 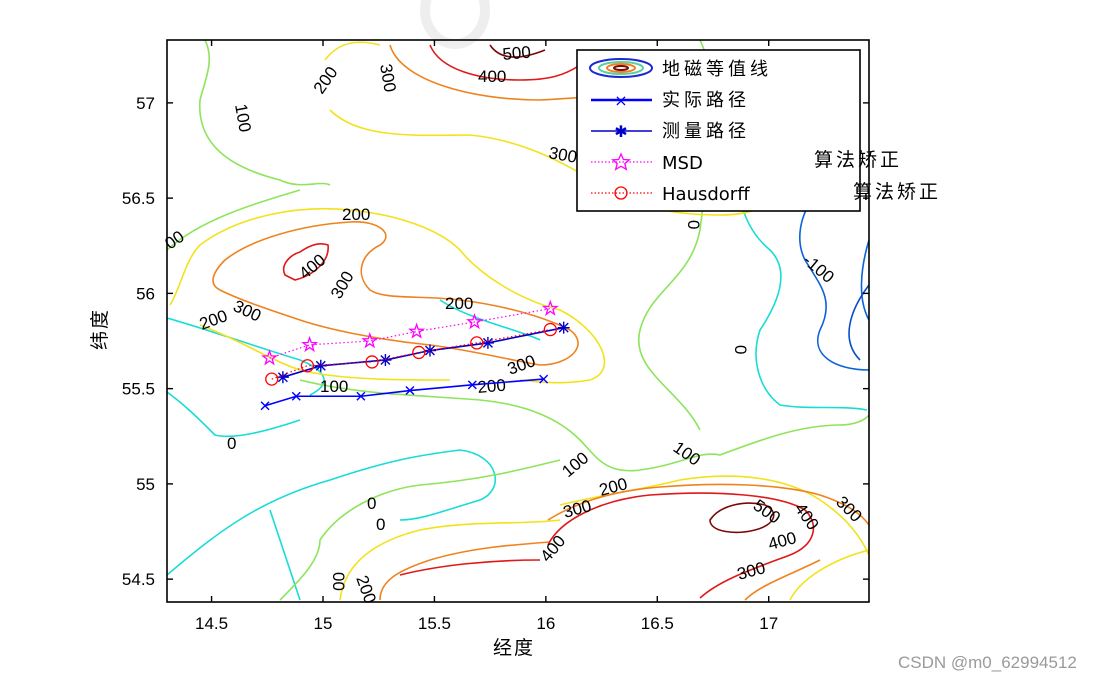 What do you see at coordinates (514, 648) in the screenshot?
I see `x-axis-label: 经度` at bounding box center [514, 648].